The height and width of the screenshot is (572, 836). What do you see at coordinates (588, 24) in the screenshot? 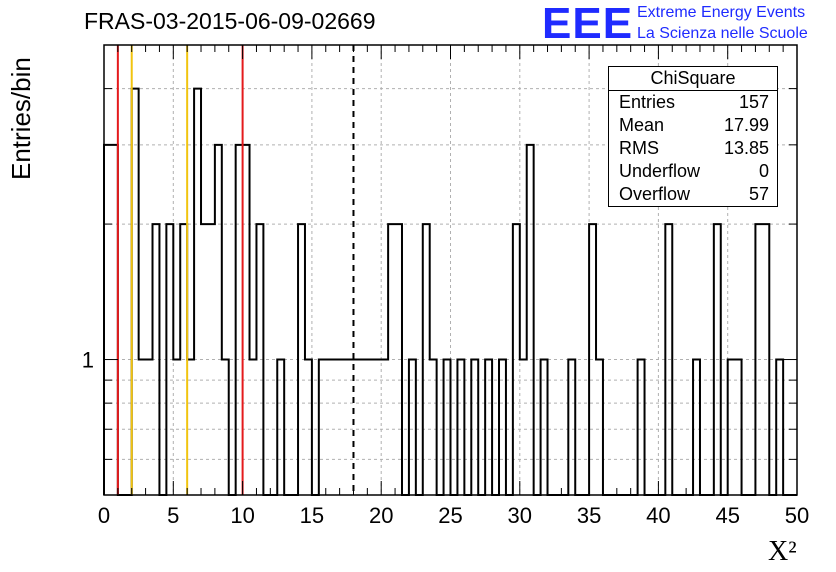
I see `eee-logo: EEE` at bounding box center [588, 24].